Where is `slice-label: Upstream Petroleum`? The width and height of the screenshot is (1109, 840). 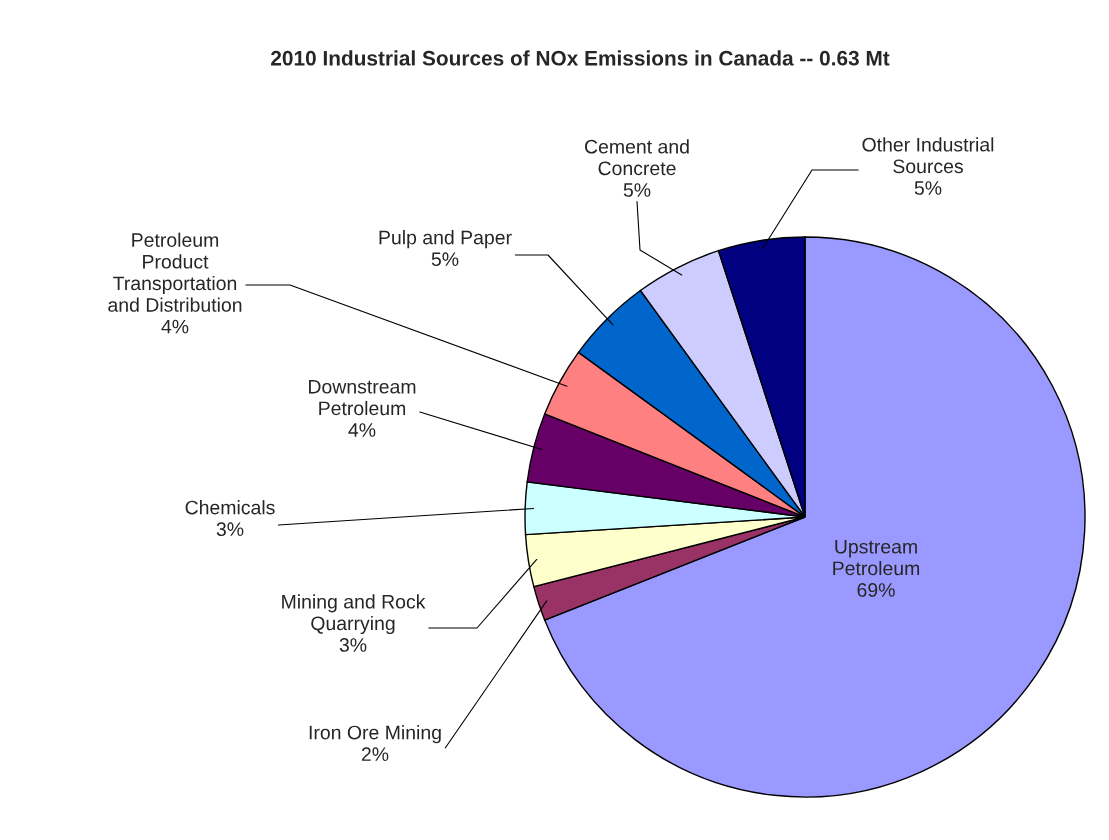 slice-label: Upstream Petroleum is located at coordinates (876, 558).